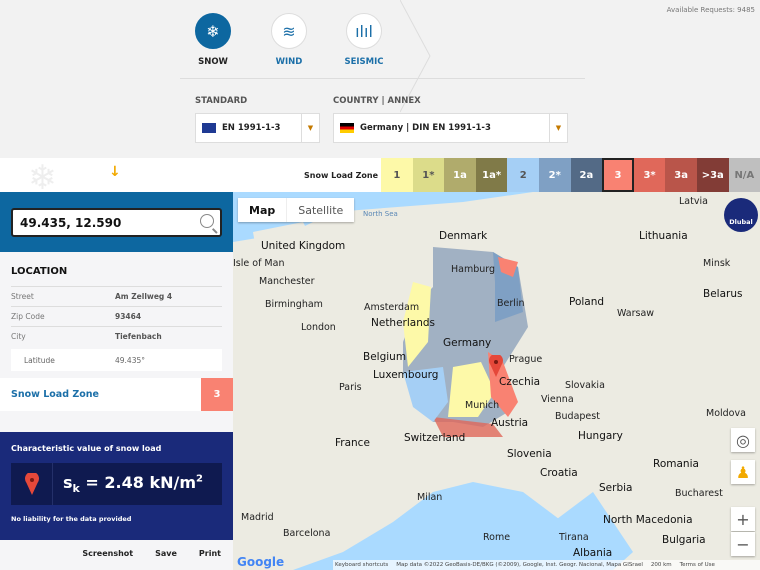 The width and height of the screenshot is (760, 570). What do you see at coordinates (310, 128) in the screenshot?
I see `chevron-down-icon: ▼` at bounding box center [310, 128].